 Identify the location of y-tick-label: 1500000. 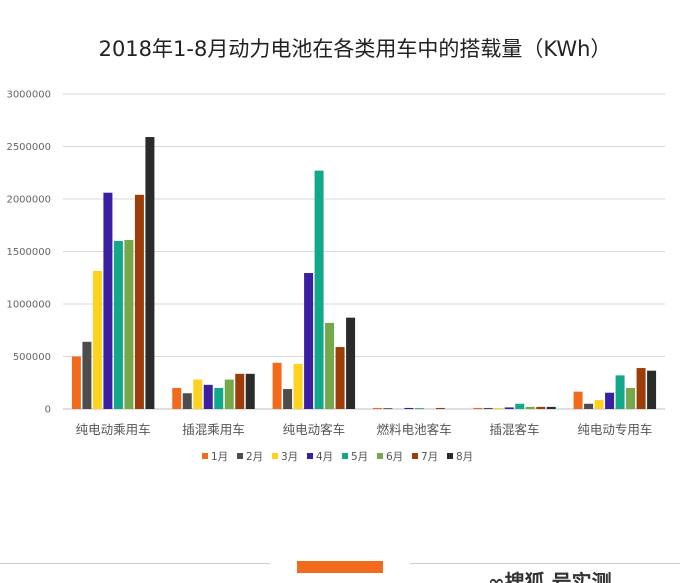
(28, 252).